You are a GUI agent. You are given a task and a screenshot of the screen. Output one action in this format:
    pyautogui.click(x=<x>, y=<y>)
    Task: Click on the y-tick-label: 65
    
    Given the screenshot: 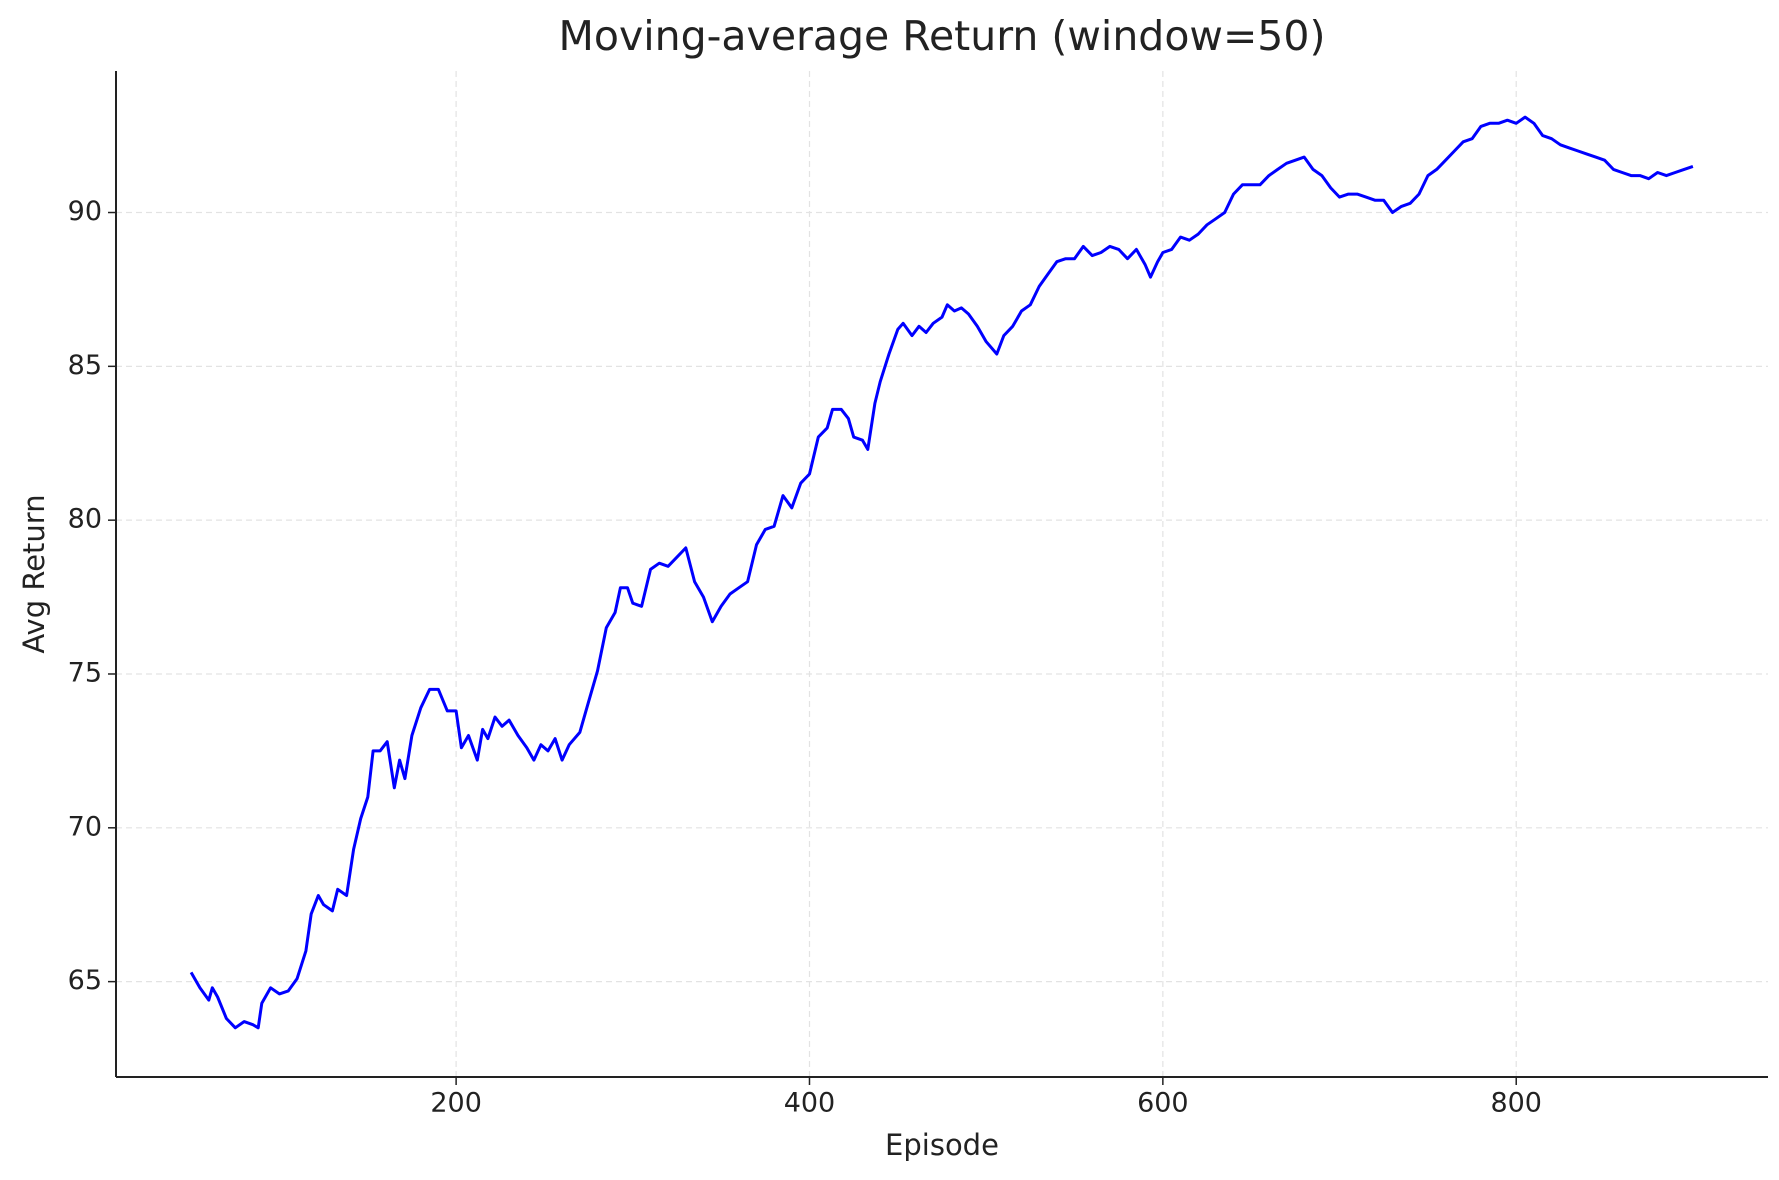 What is the action you would take?
    pyautogui.click(x=85, y=980)
    